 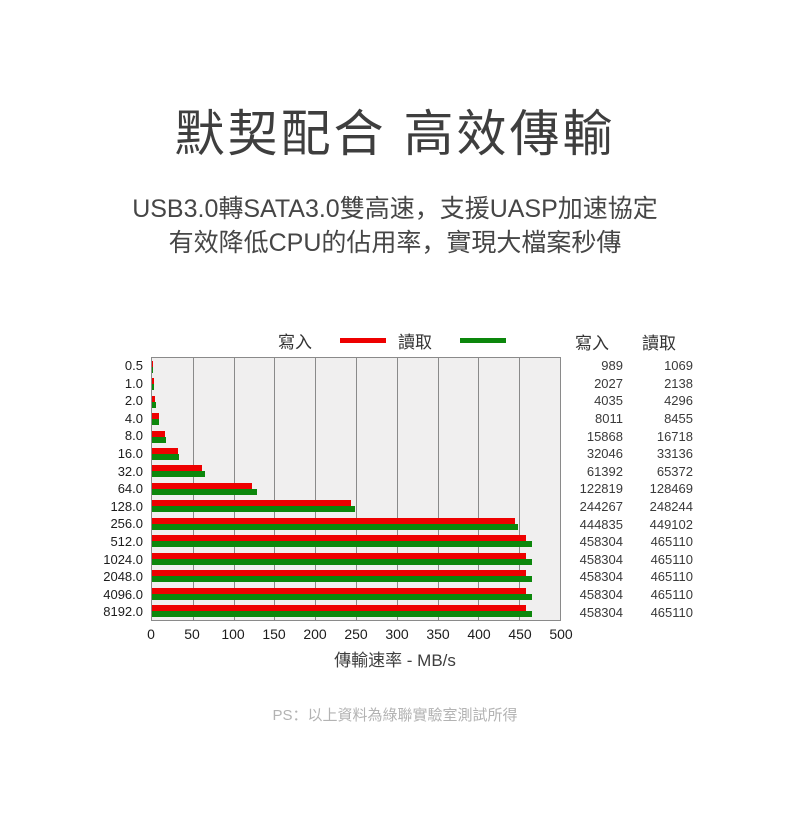 I want to click on y-axis-label: 4.0, so click(x=133, y=418).